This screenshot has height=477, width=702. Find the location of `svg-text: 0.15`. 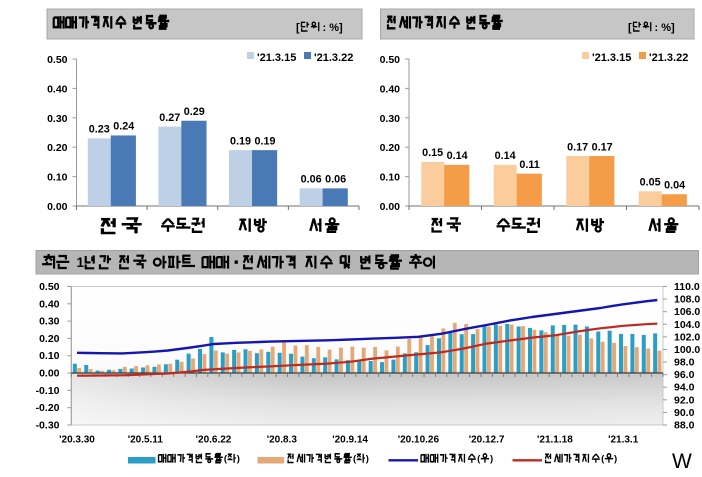

svg-text: 0.15 is located at coordinates (432, 153).